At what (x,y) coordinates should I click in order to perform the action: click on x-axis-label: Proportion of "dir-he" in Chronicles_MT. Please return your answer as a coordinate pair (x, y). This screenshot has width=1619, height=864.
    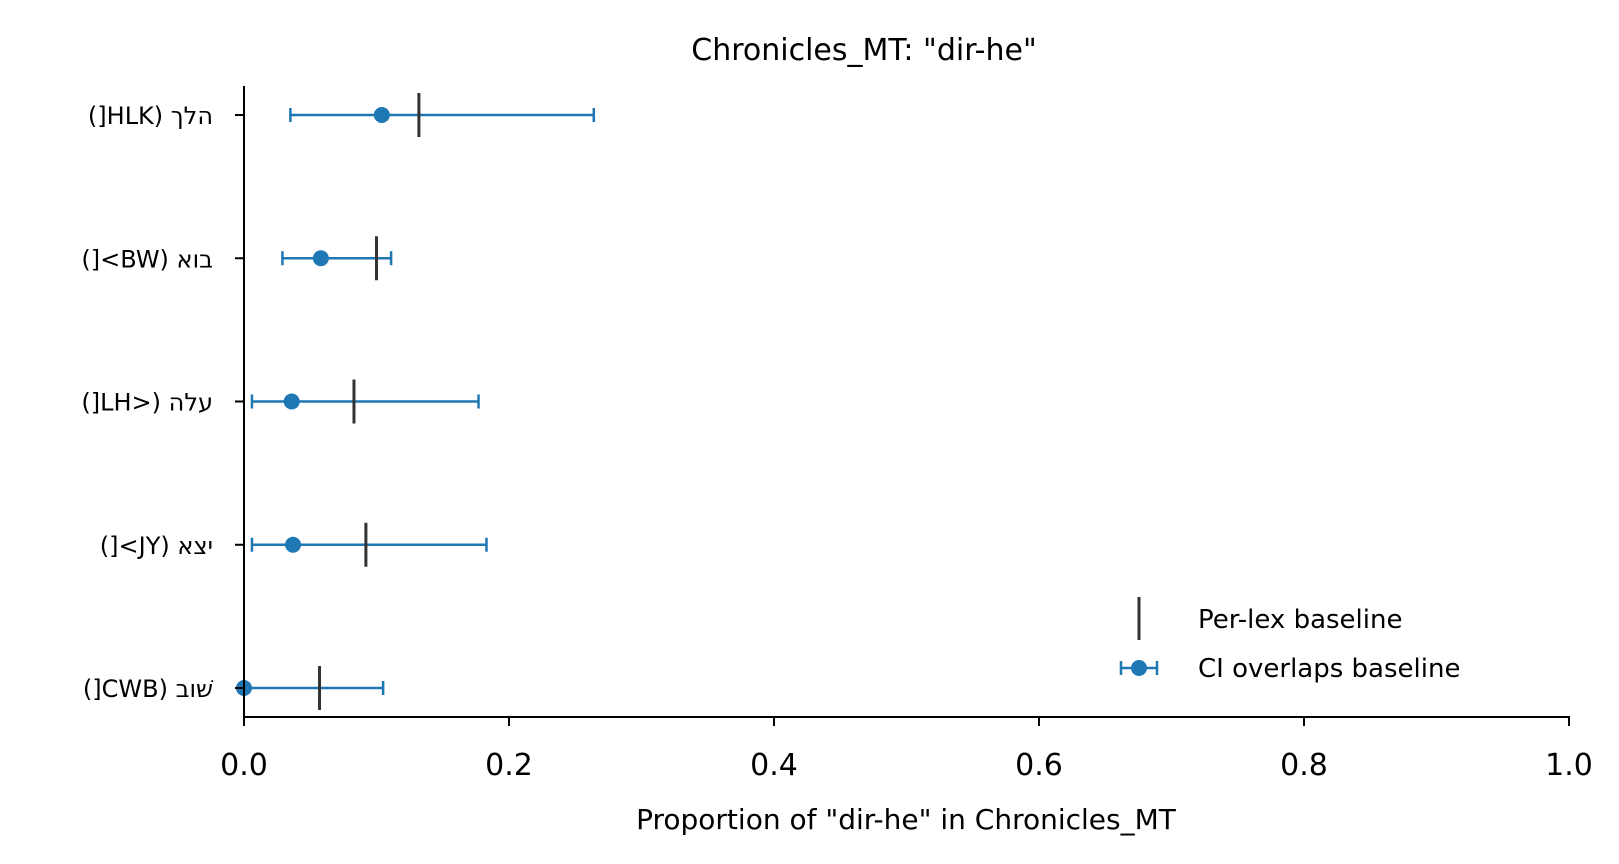
    Looking at the image, I should click on (906, 819).